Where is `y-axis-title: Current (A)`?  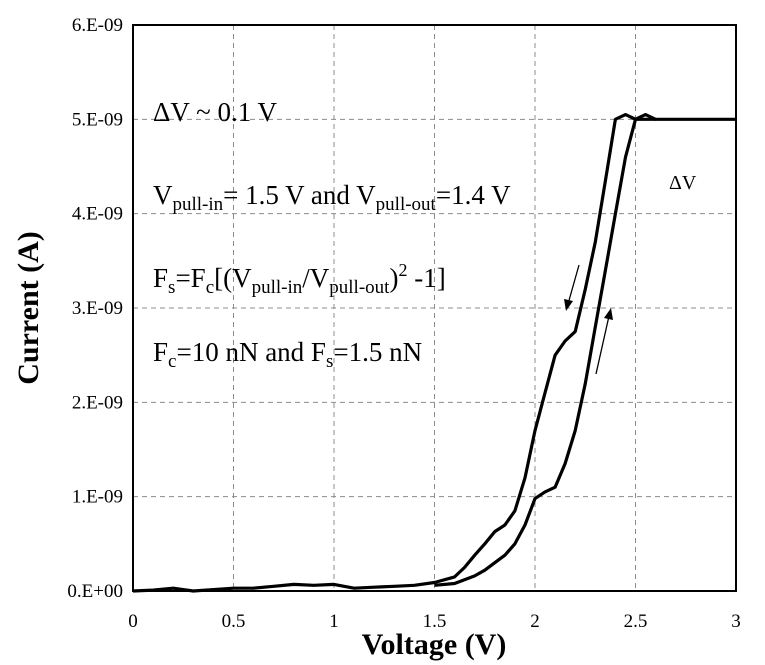 y-axis-title: Current (A) is located at coordinates (28, 308).